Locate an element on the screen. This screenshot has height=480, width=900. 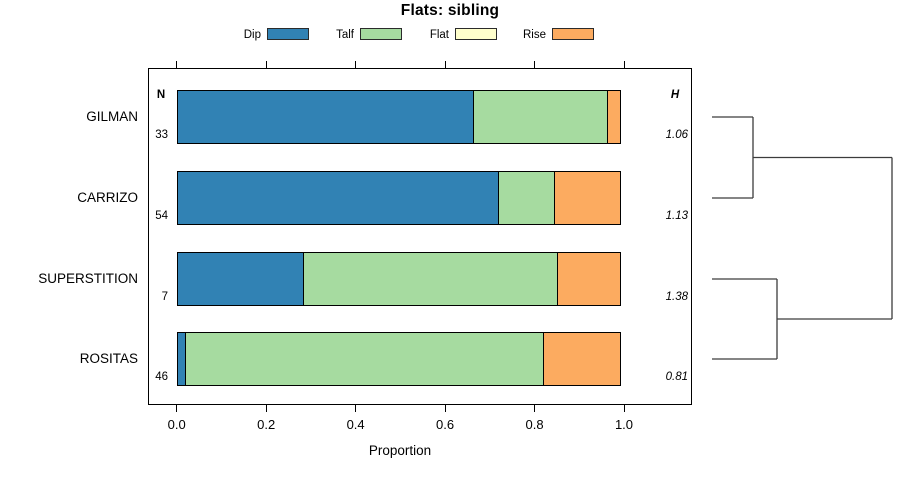
x-tick-label: 0.6 is located at coordinates (445, 424).